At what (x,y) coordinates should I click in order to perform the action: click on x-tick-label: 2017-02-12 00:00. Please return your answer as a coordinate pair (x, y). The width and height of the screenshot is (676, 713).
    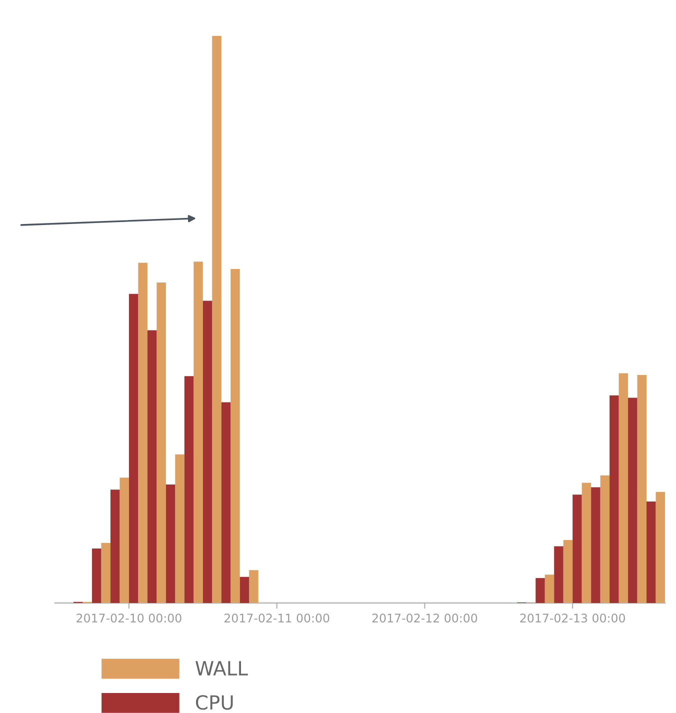
    Looking at the image, I should click on (425, 618).